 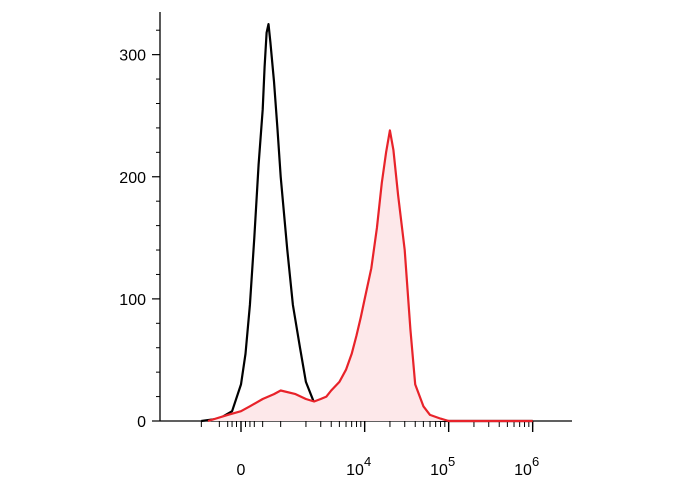 I want to click on x-tick-label: 10⁴, so click(x=358, y=466).